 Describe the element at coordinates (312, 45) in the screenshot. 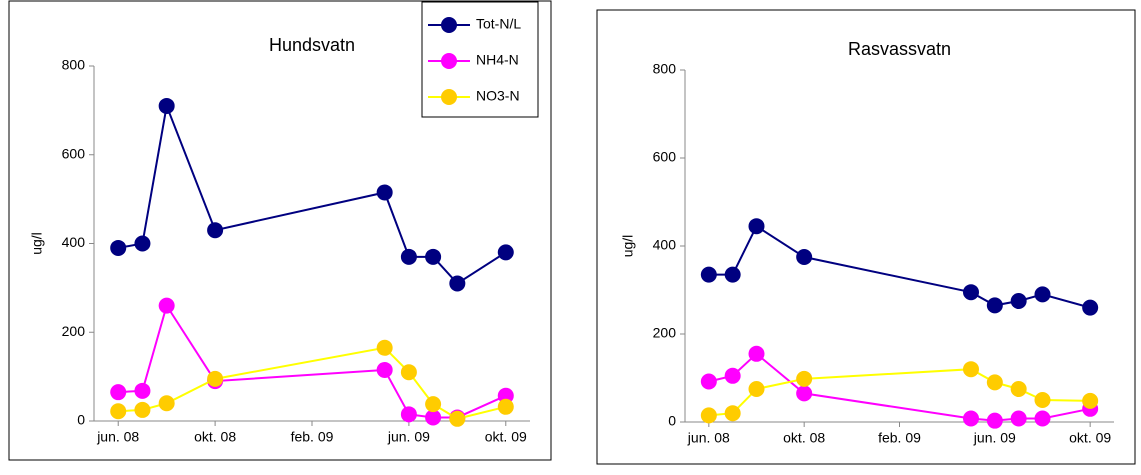

I see `chart-title: Hundsvatn` at that location.